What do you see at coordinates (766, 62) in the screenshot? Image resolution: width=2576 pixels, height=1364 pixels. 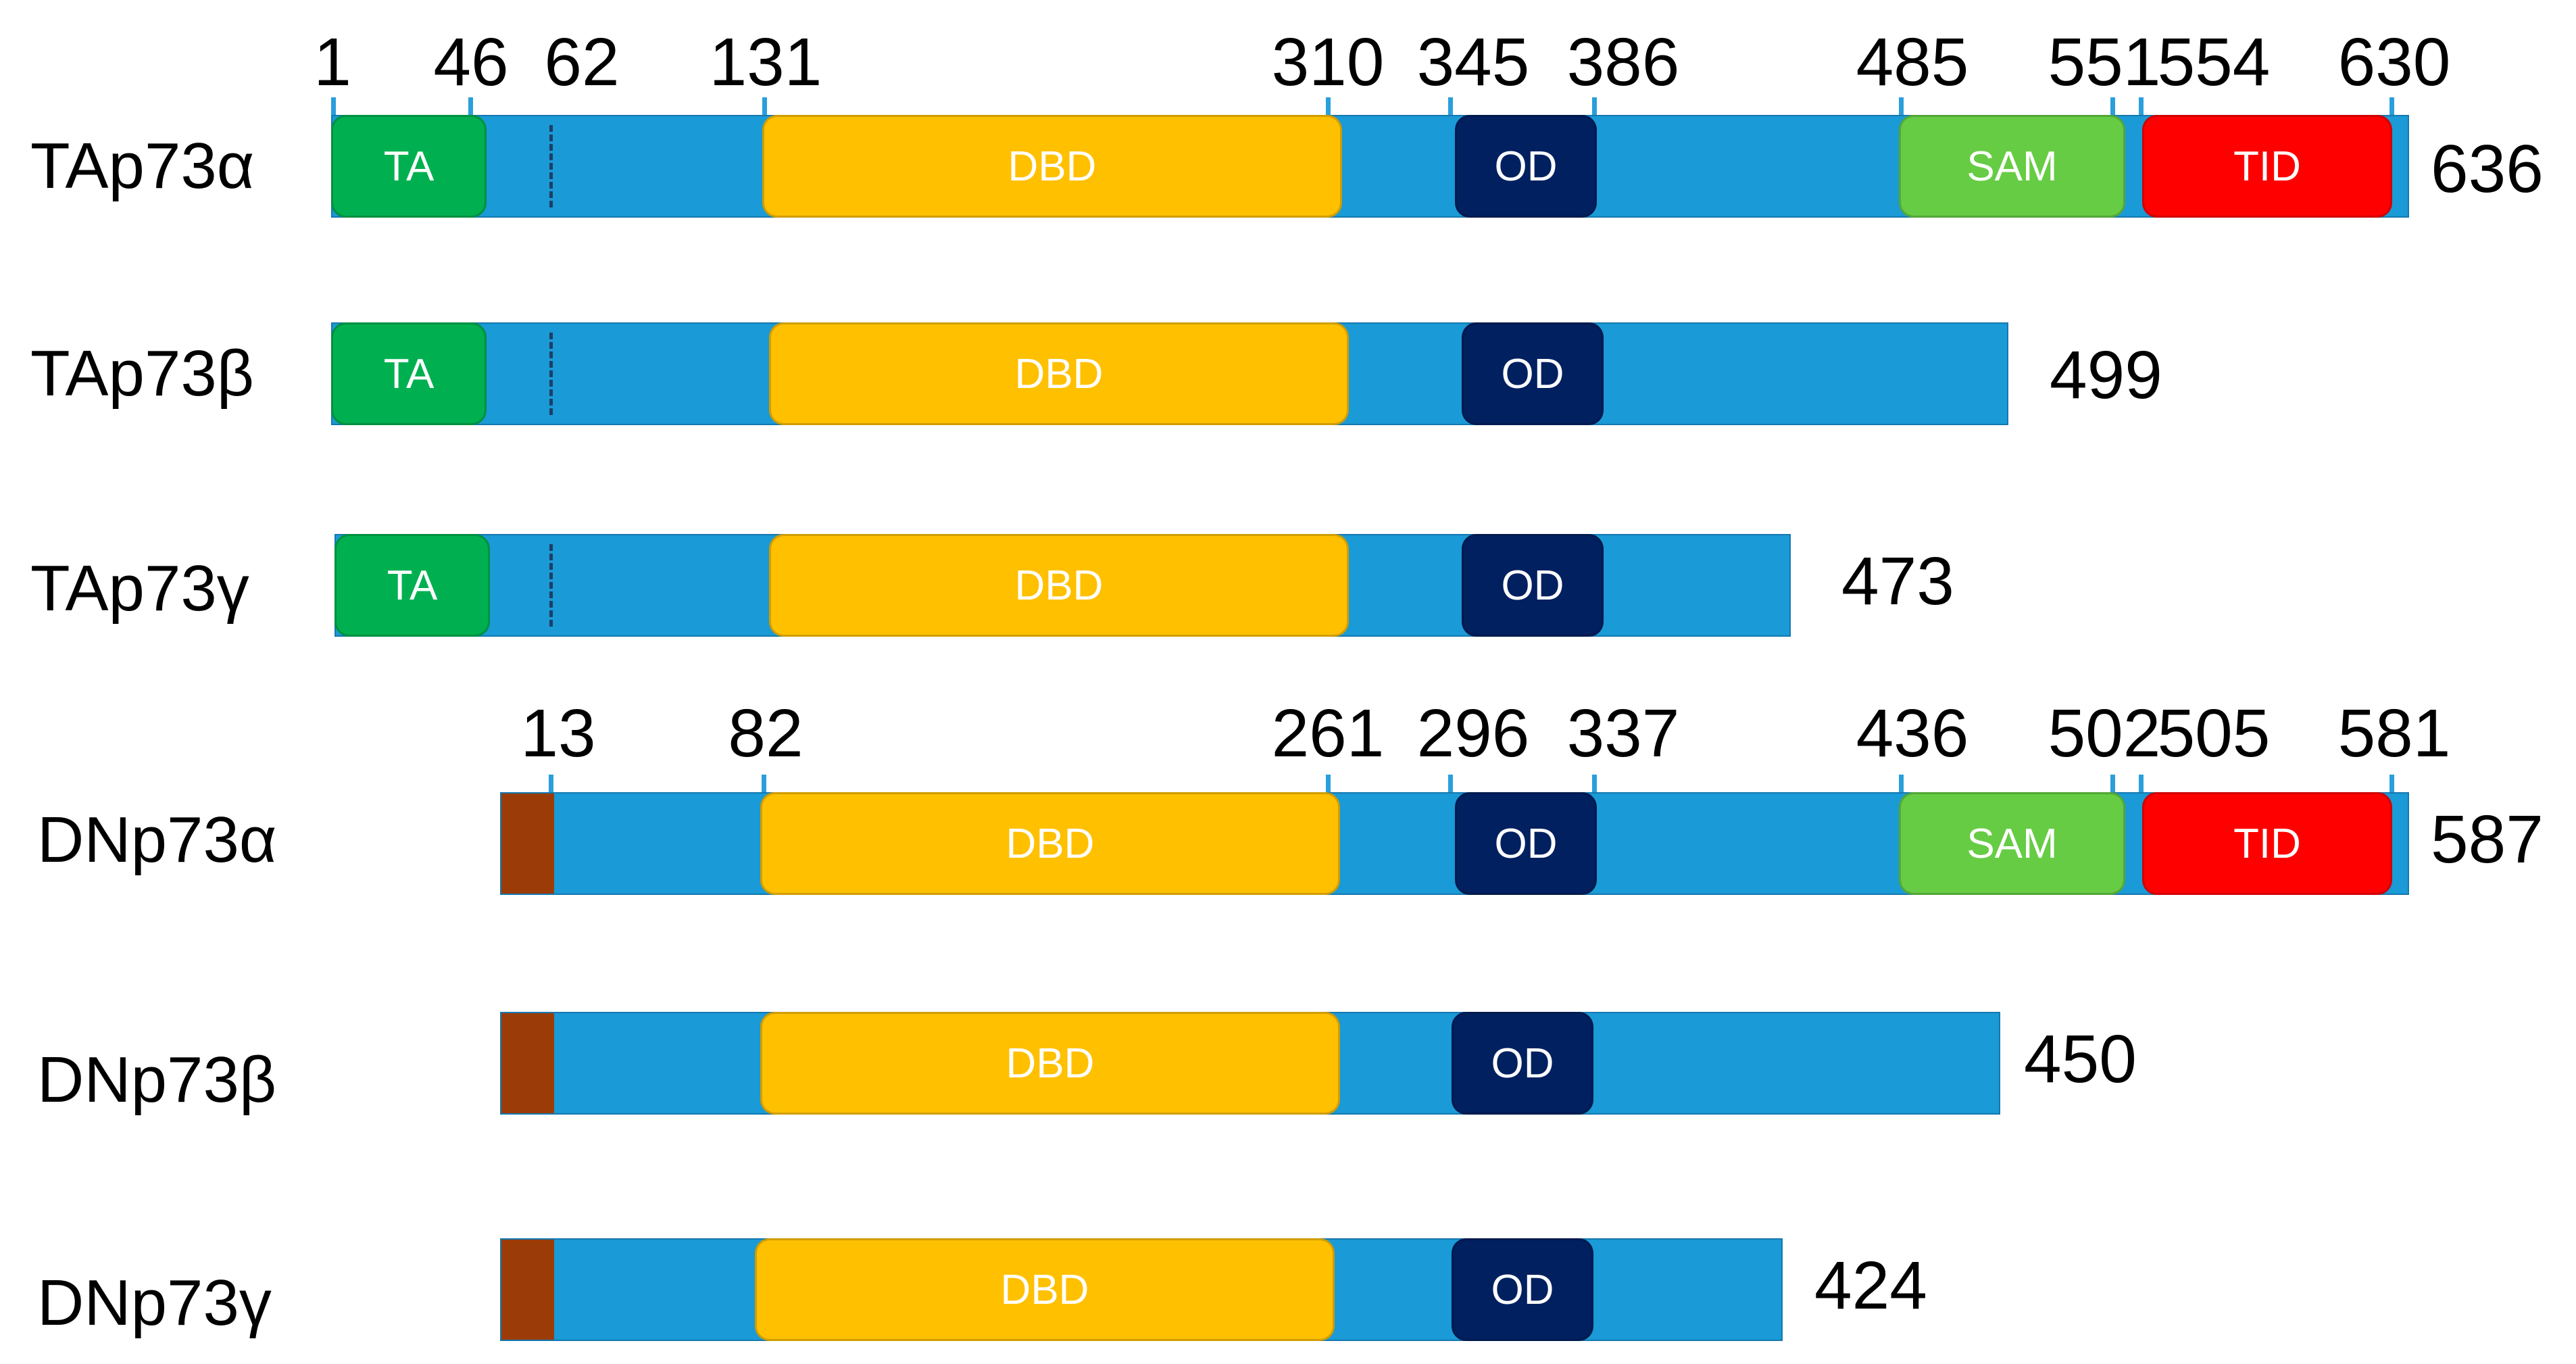 I see `position-label: 131` at bounding box center [766, 62].